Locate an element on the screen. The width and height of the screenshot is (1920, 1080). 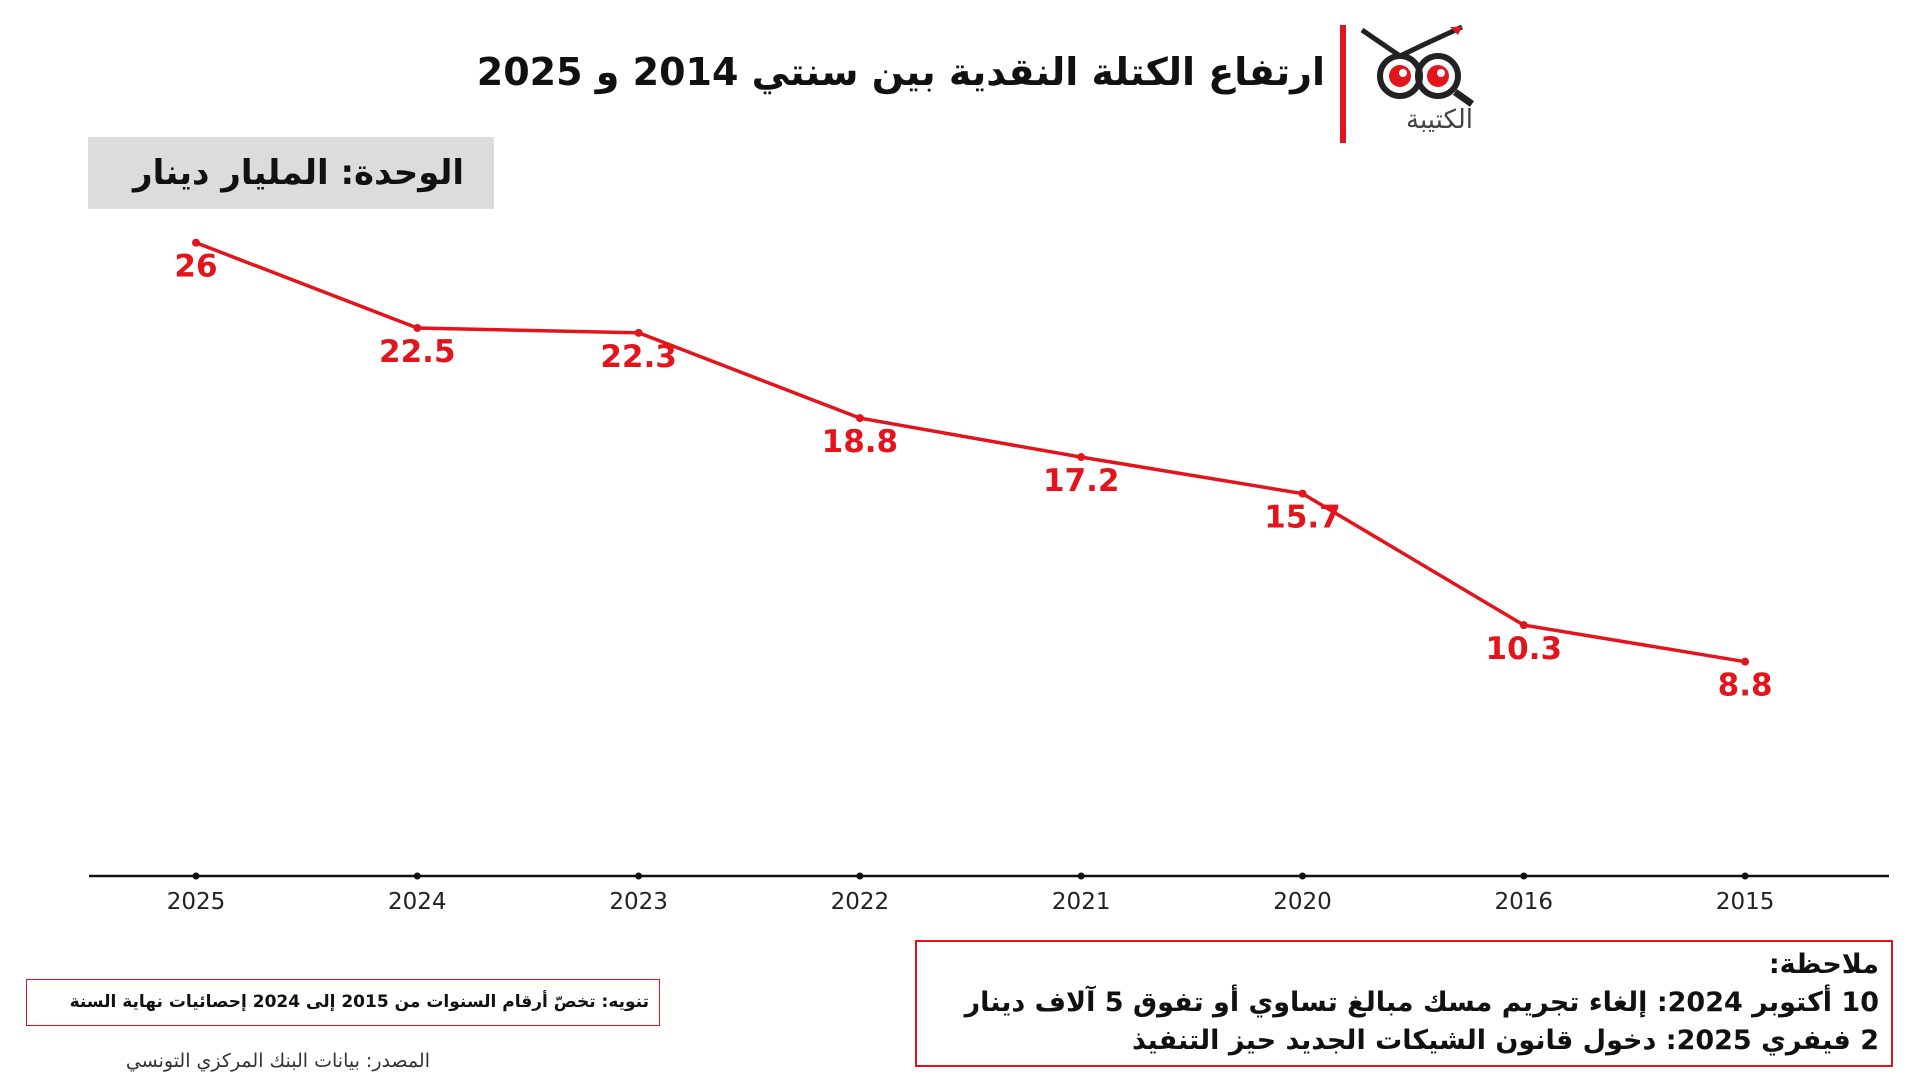
logo-text: الكتيبة is located at coordinates (1439, 120).